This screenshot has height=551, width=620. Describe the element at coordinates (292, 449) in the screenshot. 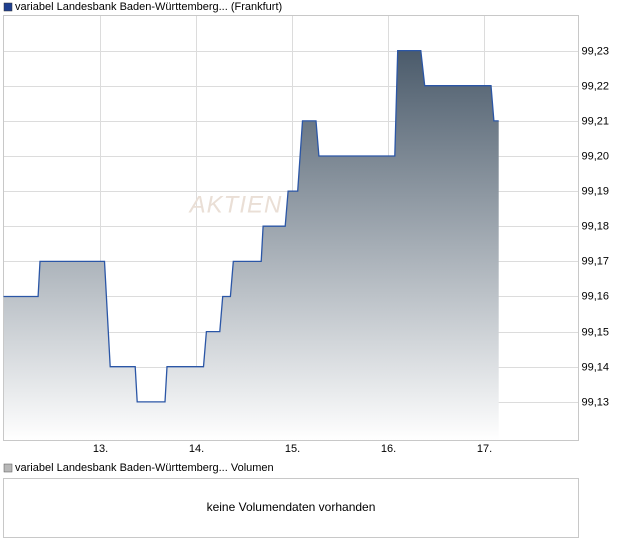

I see `x-tick-label: 15.` at that location.